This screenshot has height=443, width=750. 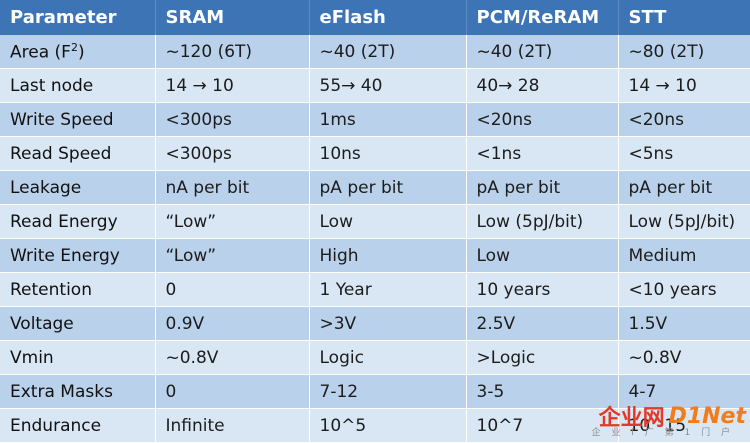 I want to click on header-cell-pcm-reram: PCM/ReRAM, so click(x=542, y=17).